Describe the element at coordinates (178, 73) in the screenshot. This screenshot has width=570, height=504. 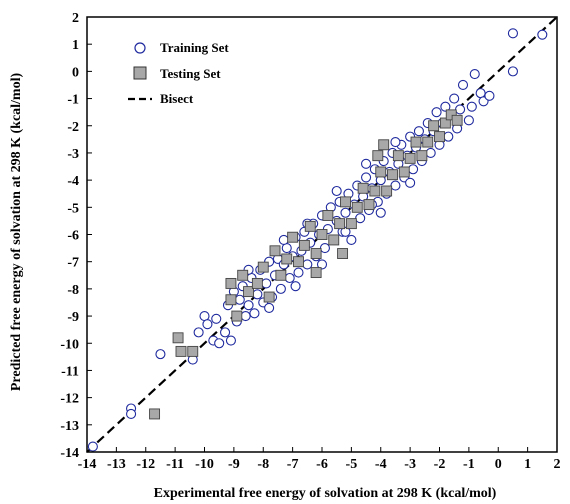
I see `legend: Training Set Testing Set Bisect` at that location.